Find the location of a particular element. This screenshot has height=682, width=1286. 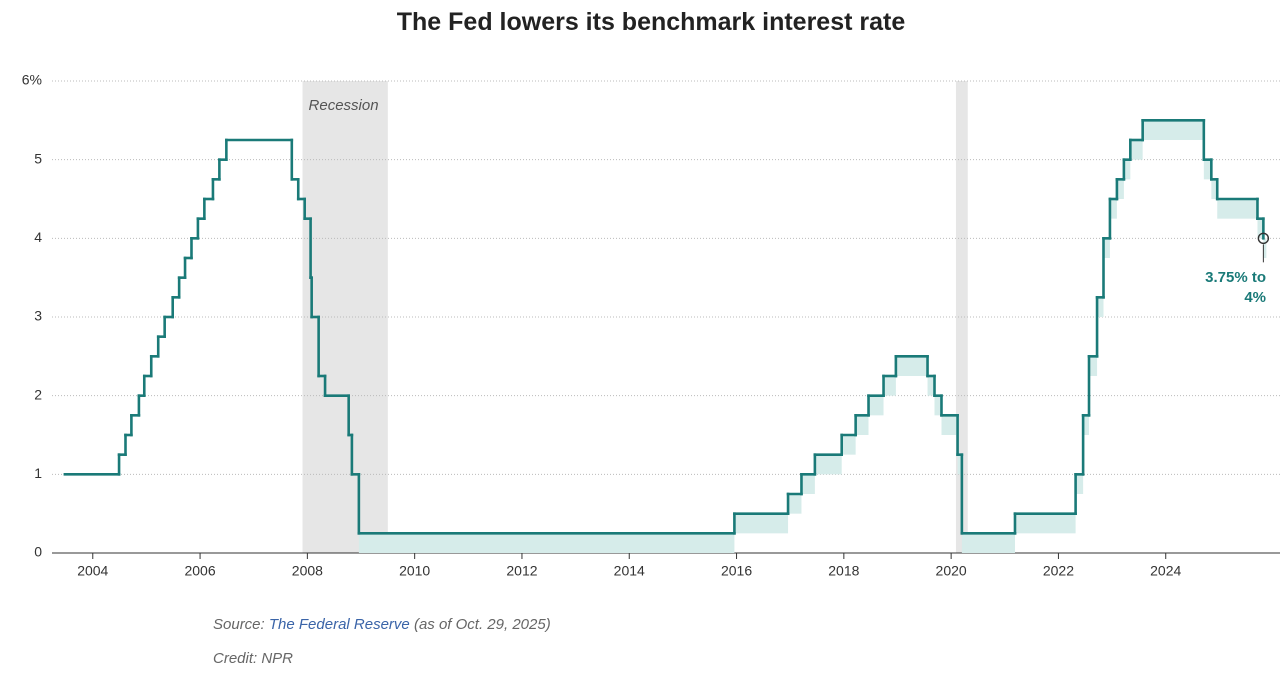

x-tick-label: 2014 is located at coordinates (629, 571).